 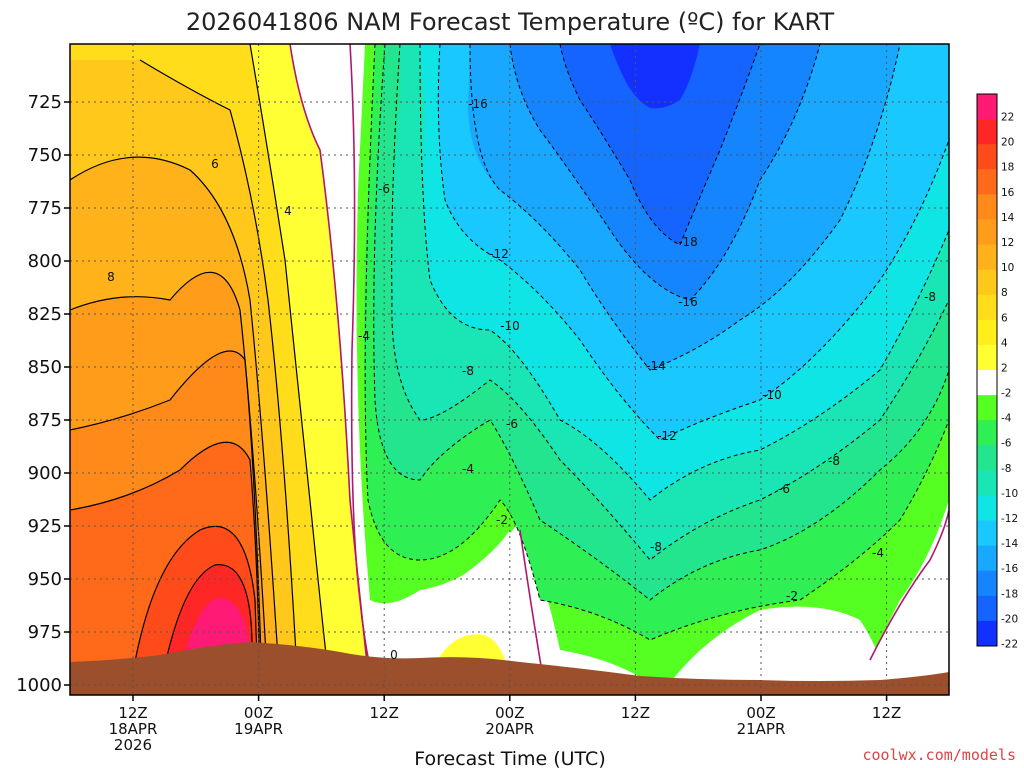 What do you see at coordinates (1004, 318) in the screenshot?
I see `colorbar-label: 6` at bounding box center [1004, 318].